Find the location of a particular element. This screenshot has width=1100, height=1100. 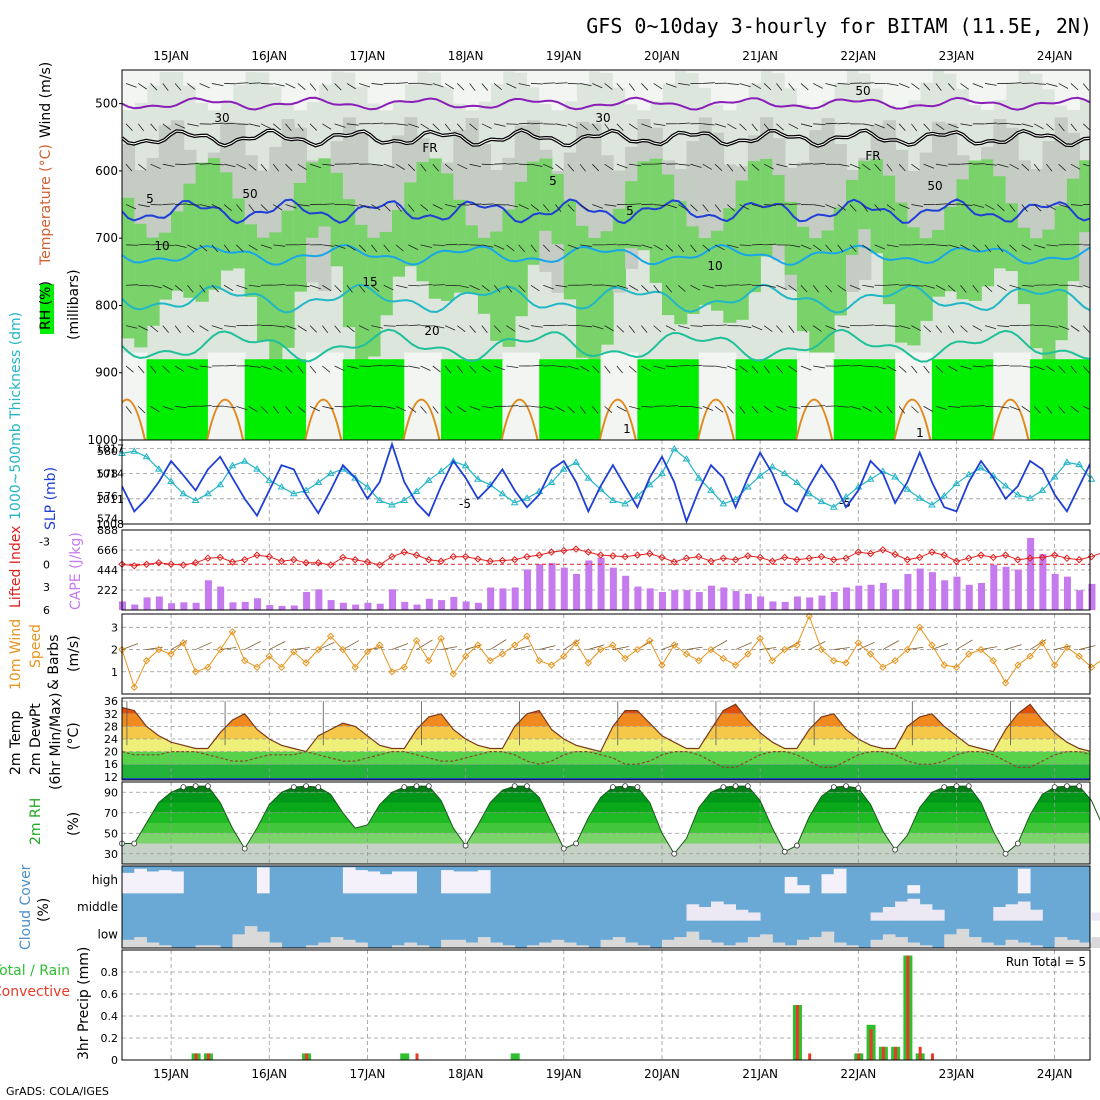

precip-convective-bar is located at coordinates (797, 1032).